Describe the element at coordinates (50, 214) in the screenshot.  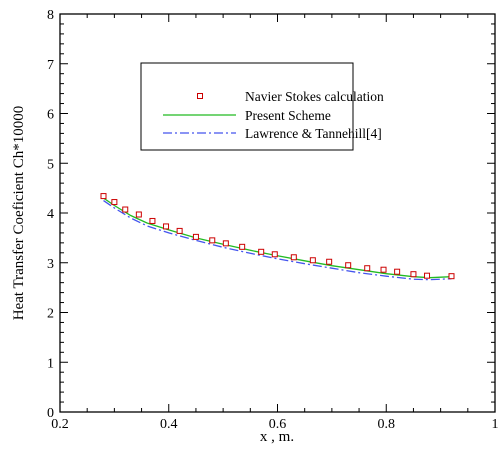
I see `y-tick-label: 4` at that location.